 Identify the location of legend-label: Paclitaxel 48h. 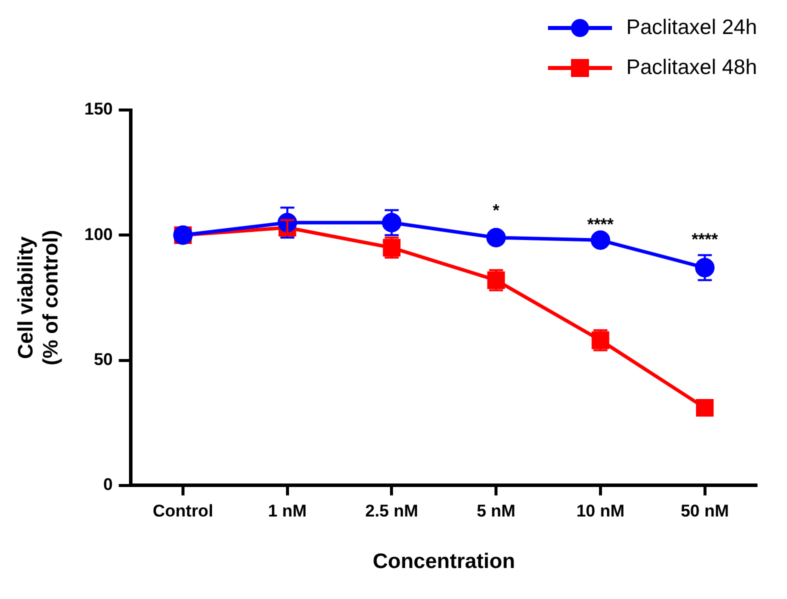
(691, 68).